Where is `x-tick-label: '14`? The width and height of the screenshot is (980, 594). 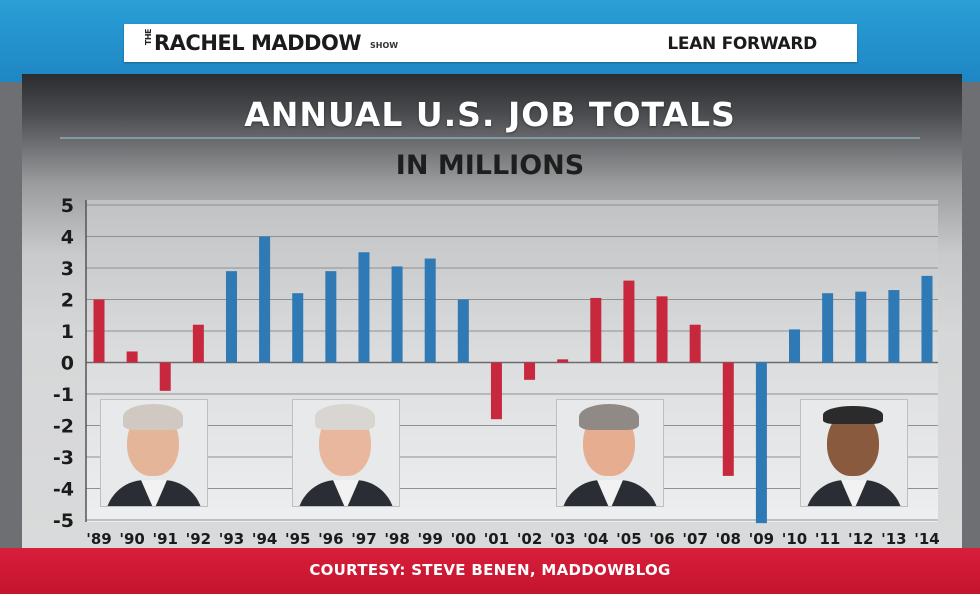
x-tick-label: '14 is located at coordinates (926, 539).